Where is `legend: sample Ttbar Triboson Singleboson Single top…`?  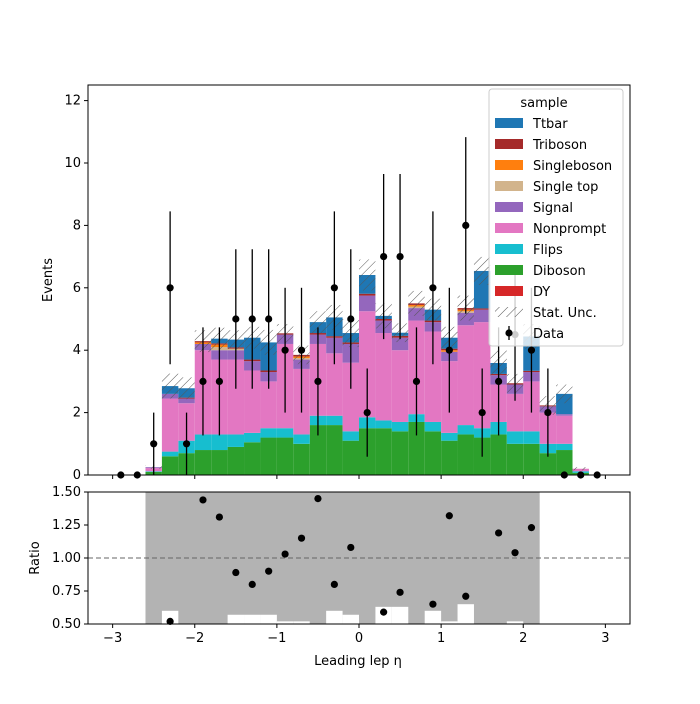
legend: sample Ttbar Triboson Singleboson Single top… is located at coordinates (556, 217).